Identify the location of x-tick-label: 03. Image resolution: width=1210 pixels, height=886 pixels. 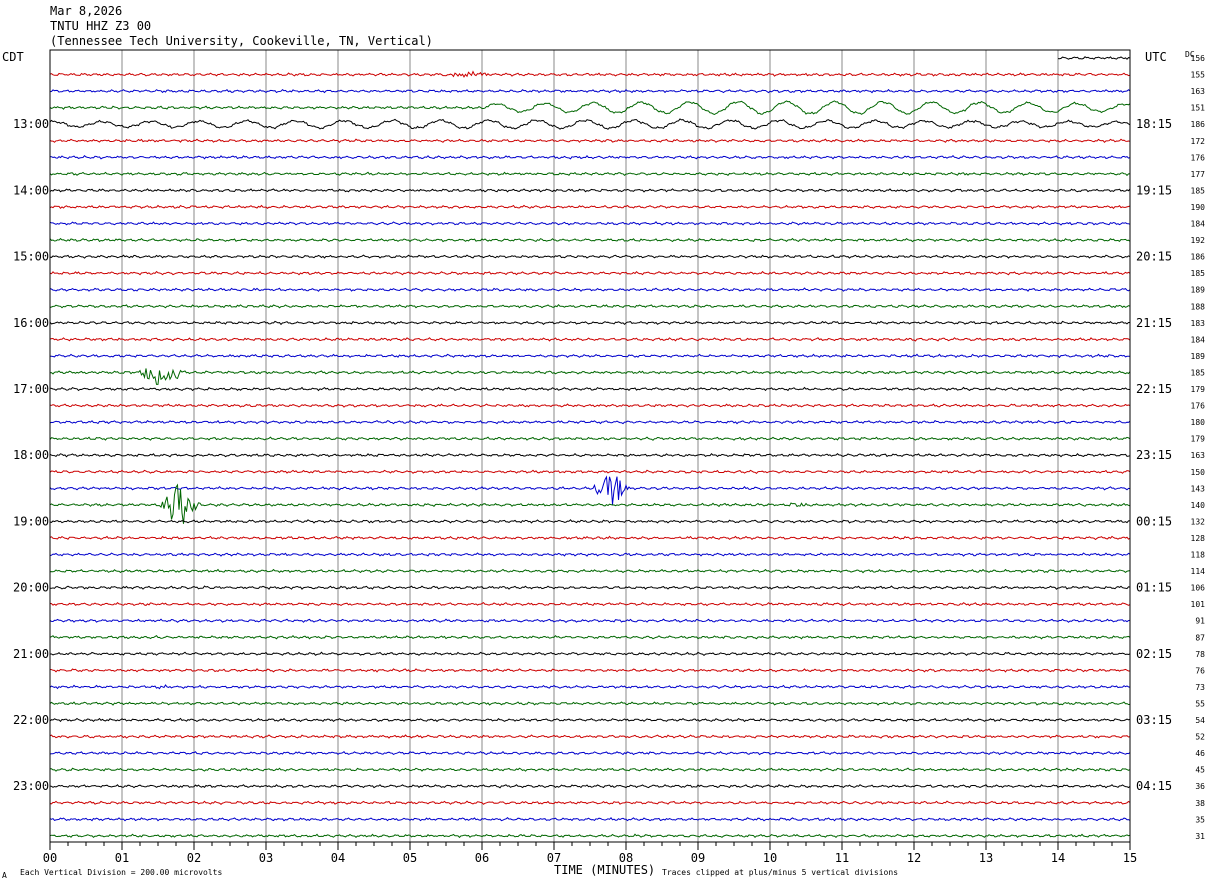
(266, 858).